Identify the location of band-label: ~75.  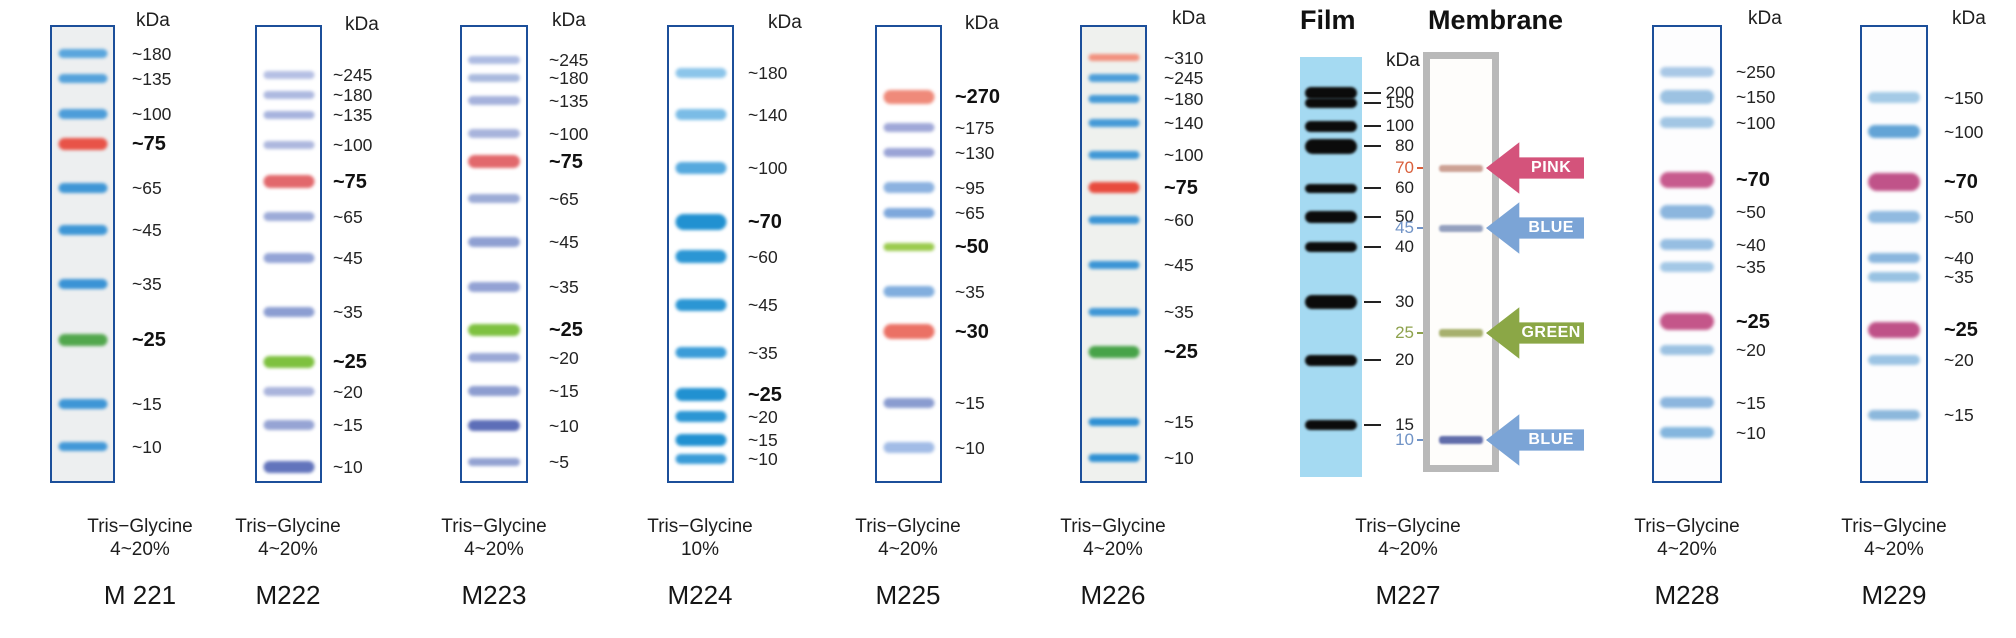
(1181, 188).